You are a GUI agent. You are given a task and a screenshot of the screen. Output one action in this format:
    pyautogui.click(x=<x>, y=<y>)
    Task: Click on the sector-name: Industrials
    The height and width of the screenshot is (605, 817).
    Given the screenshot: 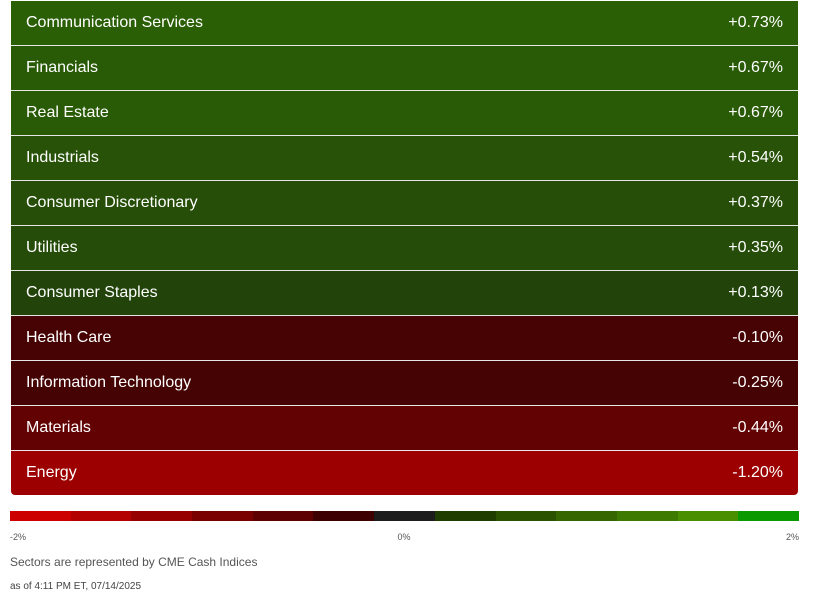 What is the action you would take?
    pyautogui.click(x=62, y=157)
    